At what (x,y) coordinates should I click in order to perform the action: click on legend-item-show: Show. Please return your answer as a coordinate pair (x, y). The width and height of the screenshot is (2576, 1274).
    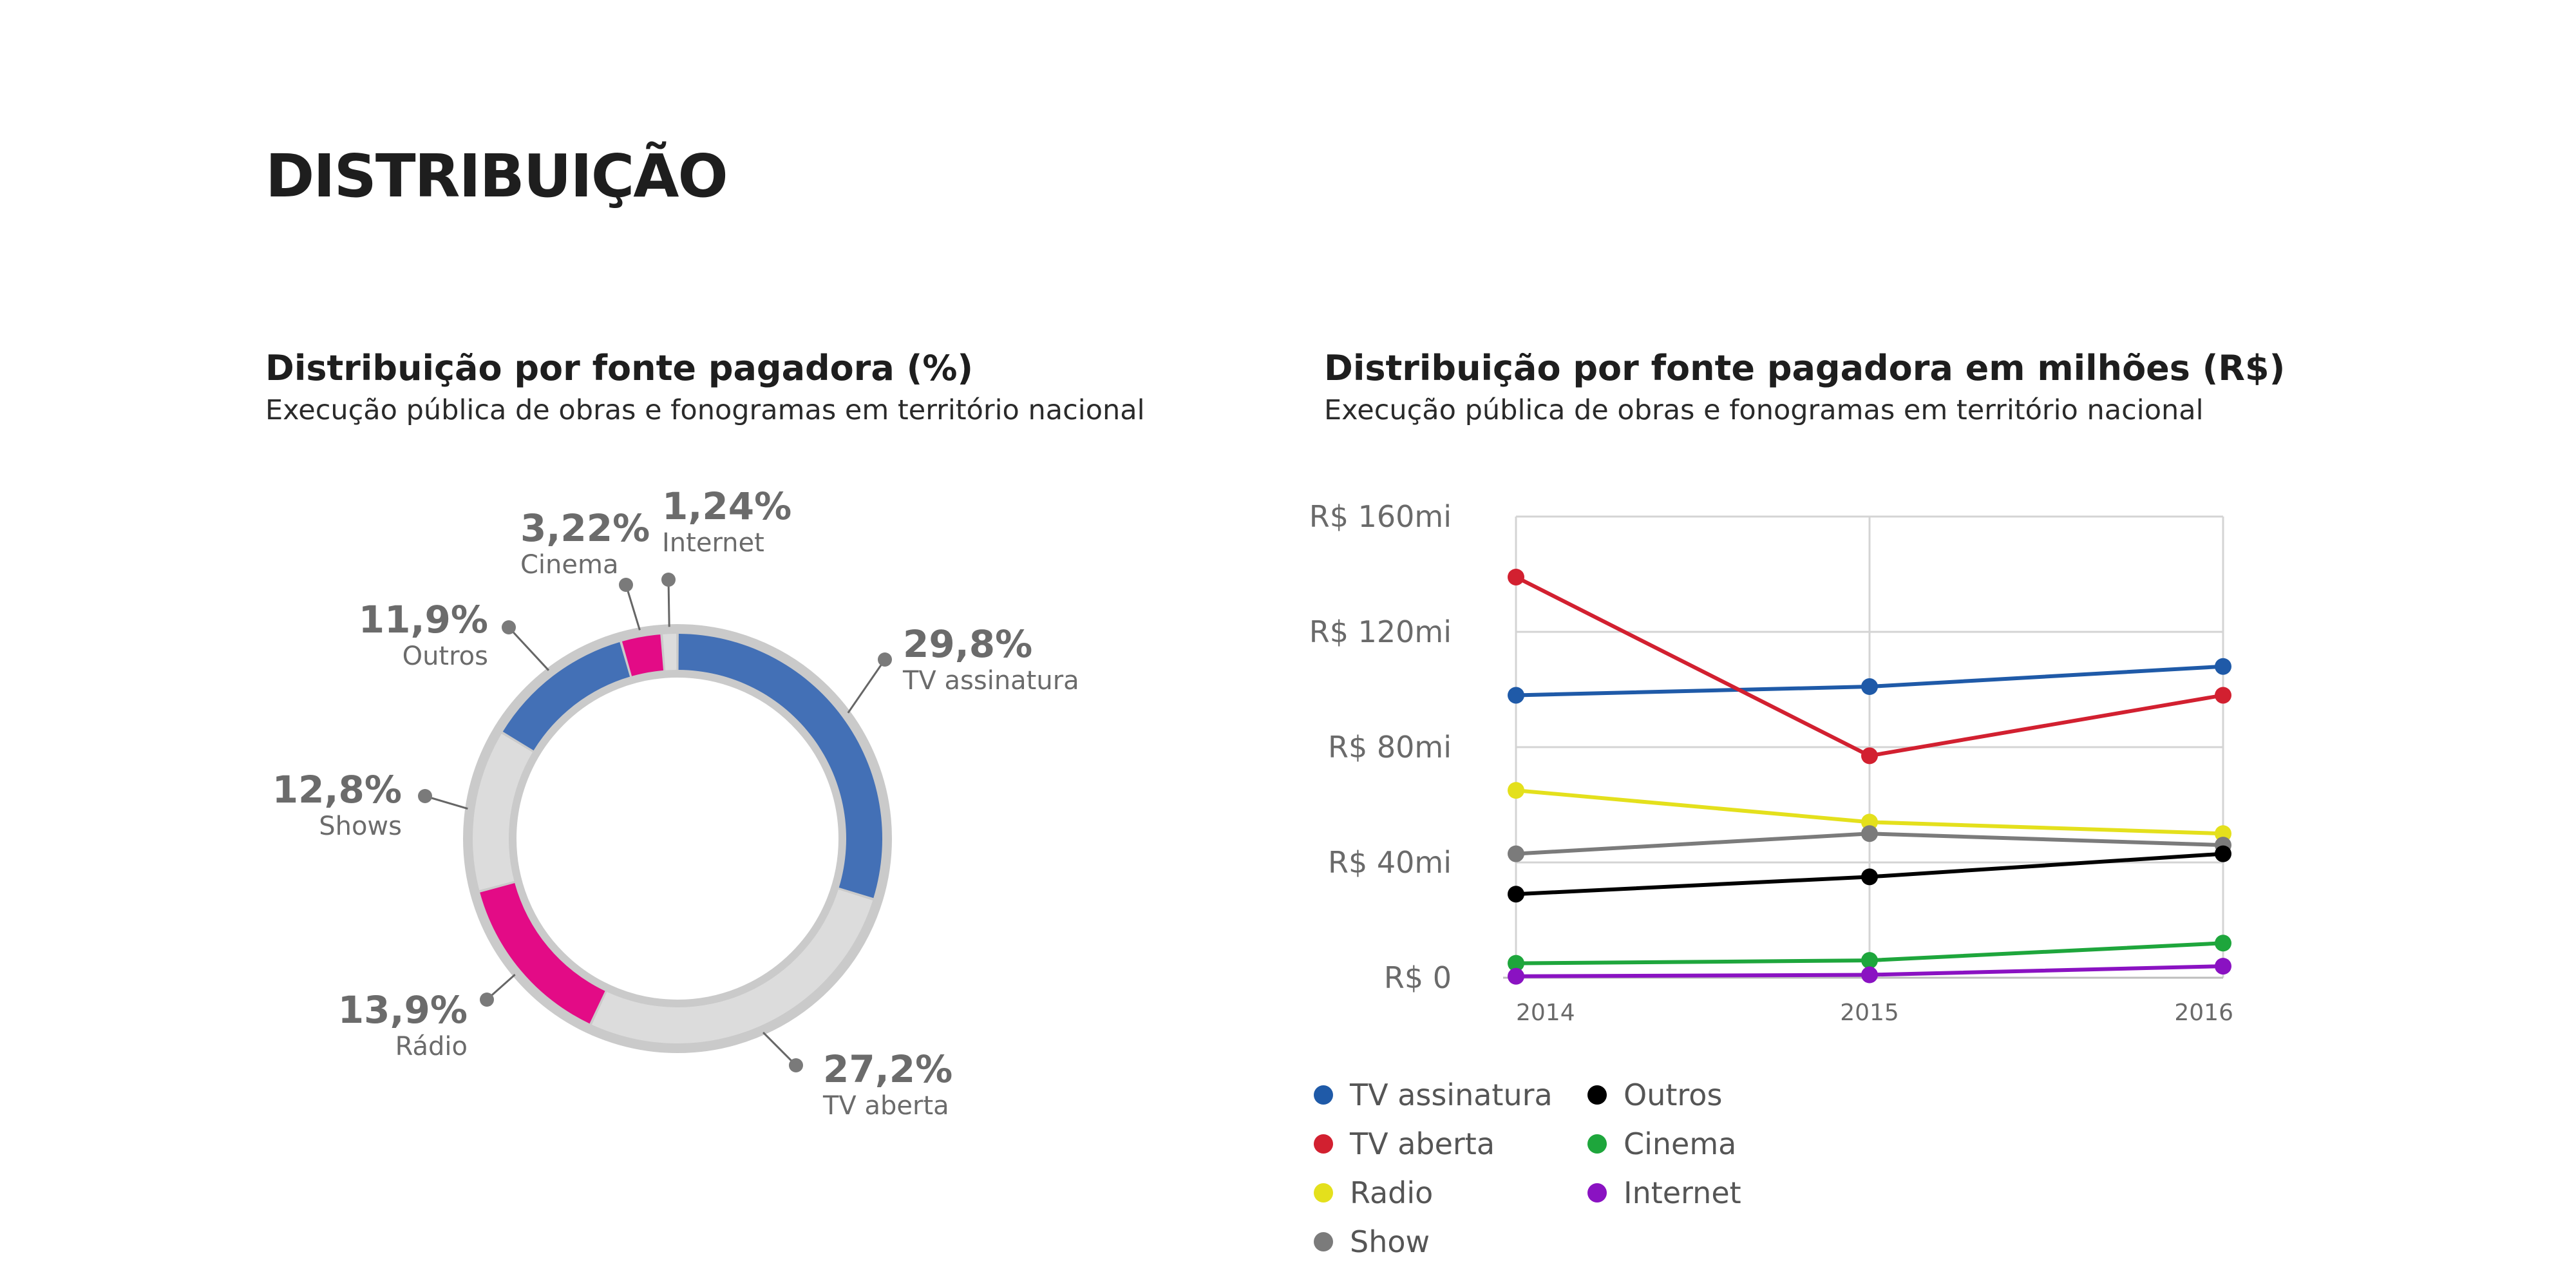
    Looking at the image, I should click on (1372, 1241).